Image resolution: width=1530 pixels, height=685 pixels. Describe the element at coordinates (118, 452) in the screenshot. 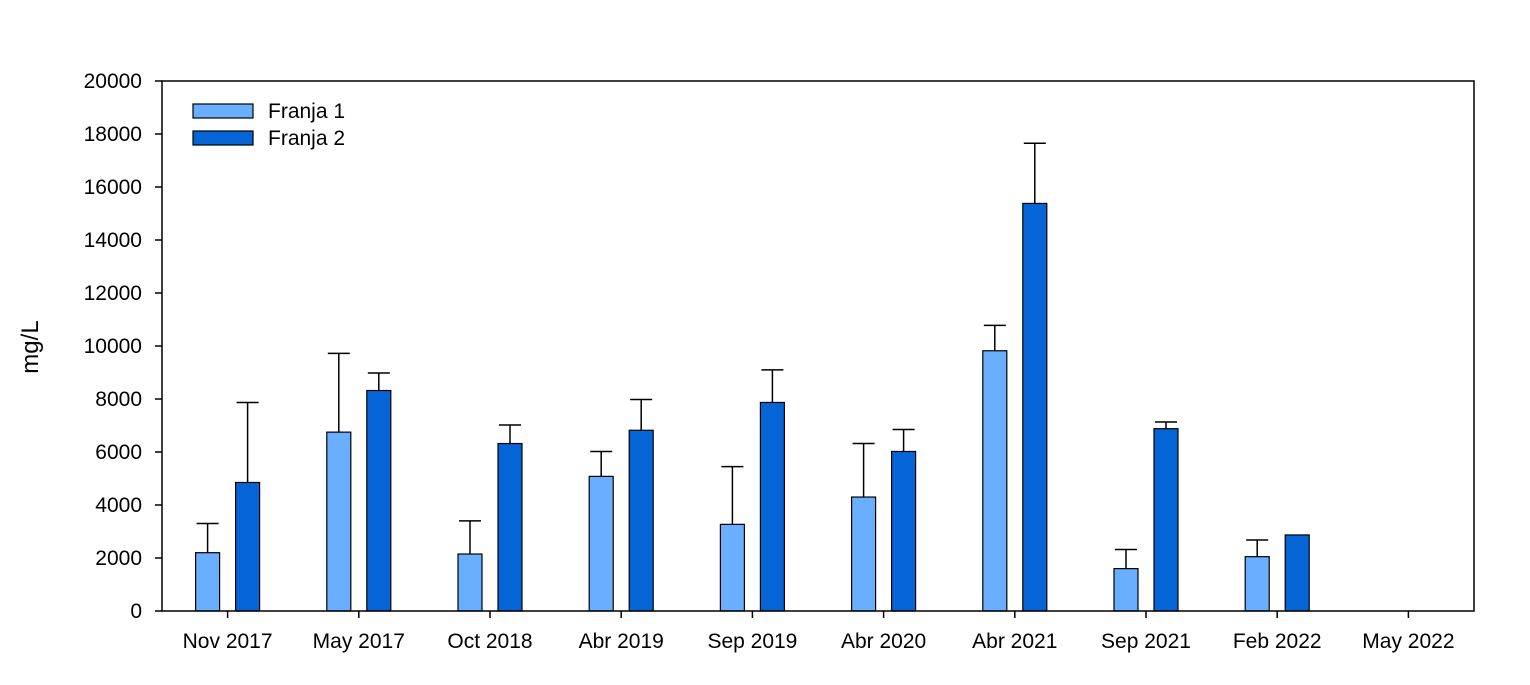

I see `y-tick-label: 6000` at that location.